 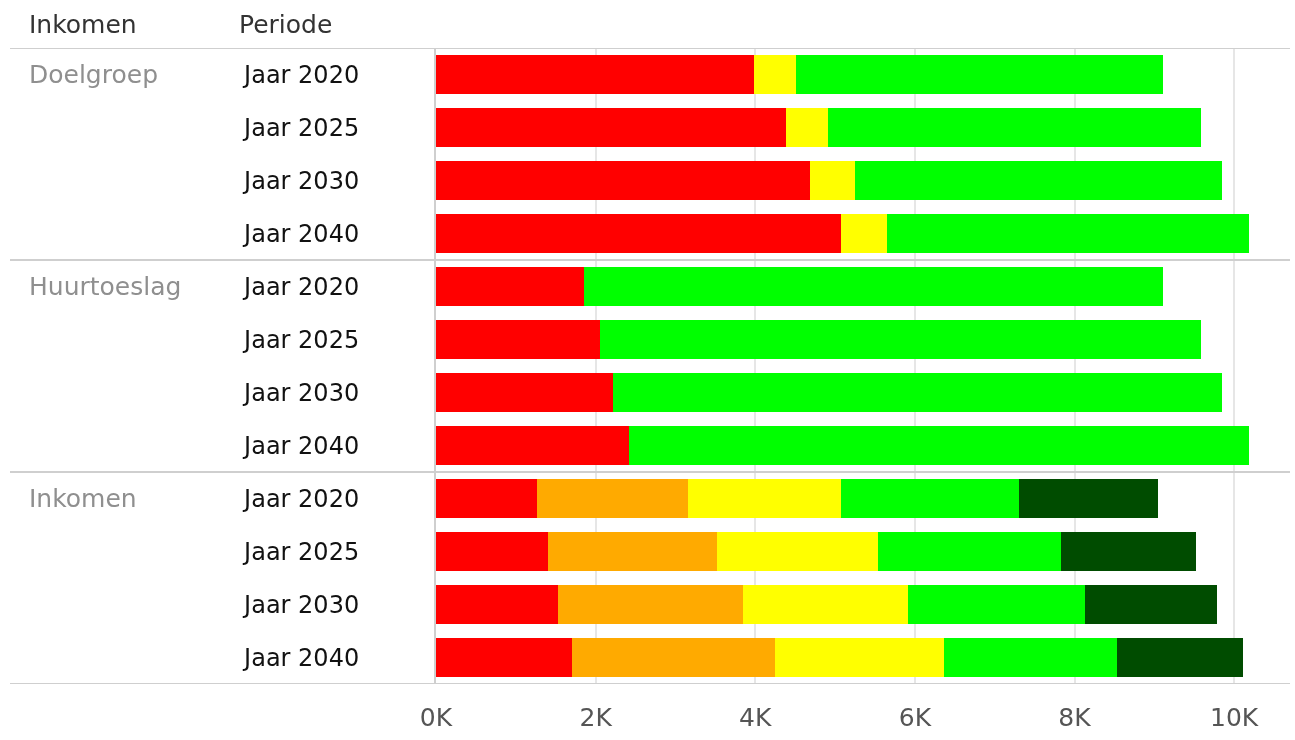 What do you see at coordinates (436, 717) in the screenshot?
I see `x-tick-label: 0K` at bounding box center [436, 717].